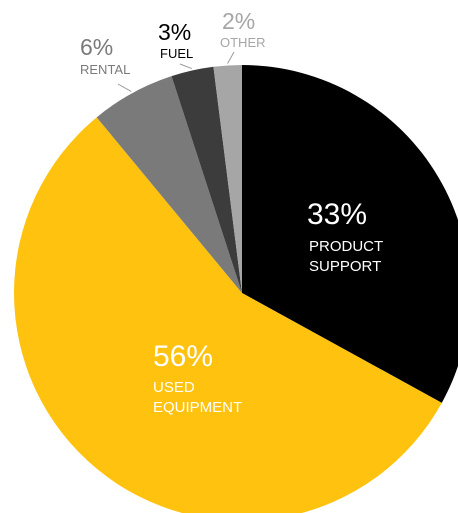 The width and height of the screenshot is (458, 513). I want to click on category-label-product-support-line-2: SUPPORT, so click(345, 266).